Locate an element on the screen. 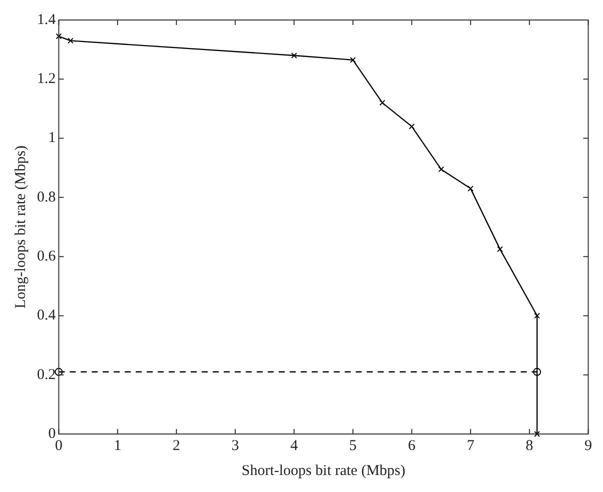 The height and width of the screenshot is (492, 603). x-tick-label: 6 is located at coordinates (412, 446).